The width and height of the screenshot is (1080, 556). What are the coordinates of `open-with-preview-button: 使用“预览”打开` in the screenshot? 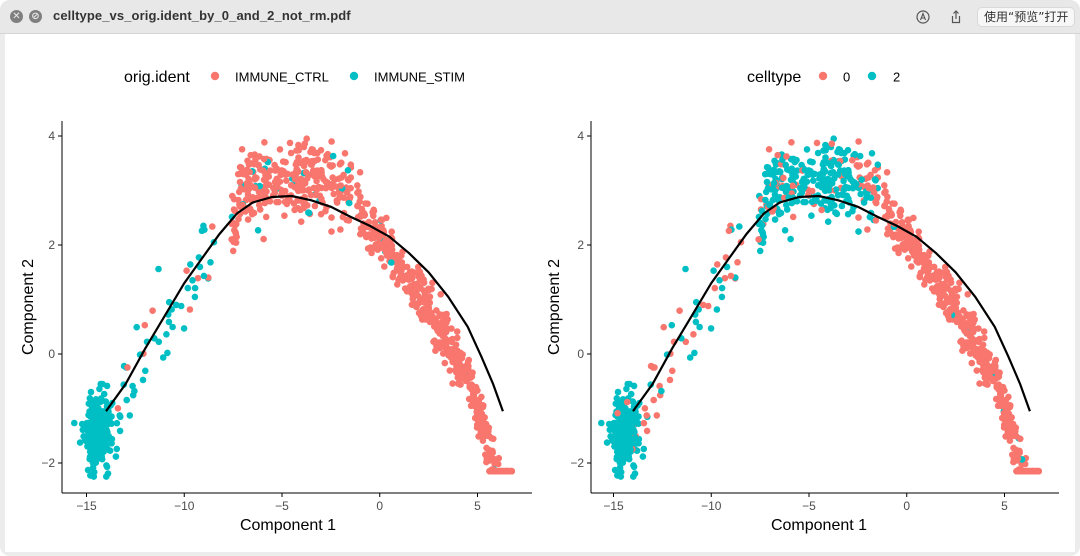 It's located at (1026, 17).